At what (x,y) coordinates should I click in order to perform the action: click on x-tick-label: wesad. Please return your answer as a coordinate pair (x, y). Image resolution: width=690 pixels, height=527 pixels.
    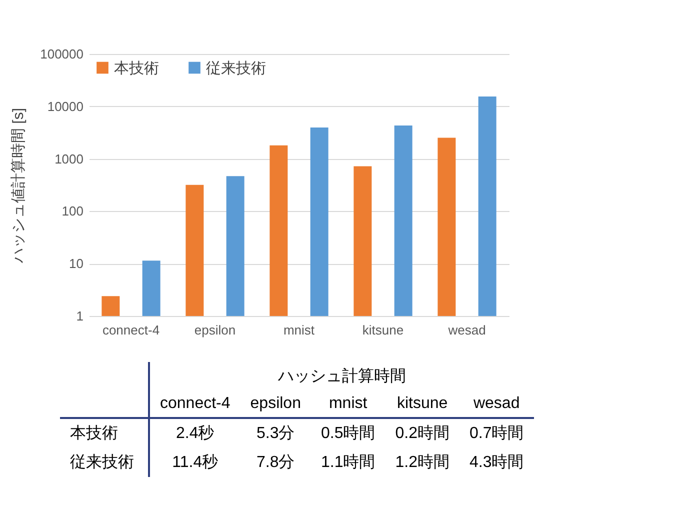
    Looking at the image, I should click on (466, 330).